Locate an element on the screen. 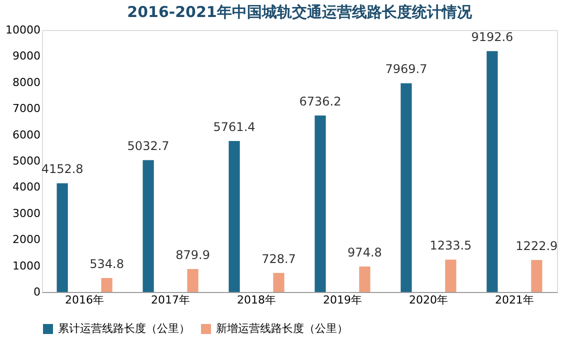 This screenshot has height=348, width=582. data-label: 9192.6 is located at coordinates (492, 37).